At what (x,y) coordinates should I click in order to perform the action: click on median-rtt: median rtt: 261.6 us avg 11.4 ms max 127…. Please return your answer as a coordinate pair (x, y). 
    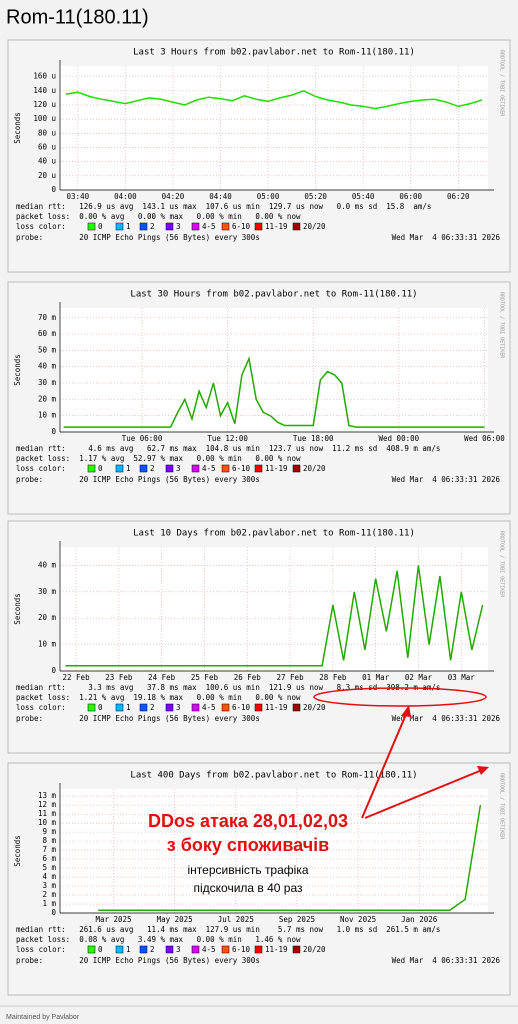
    Looking at the image, I should click on (228, 929).